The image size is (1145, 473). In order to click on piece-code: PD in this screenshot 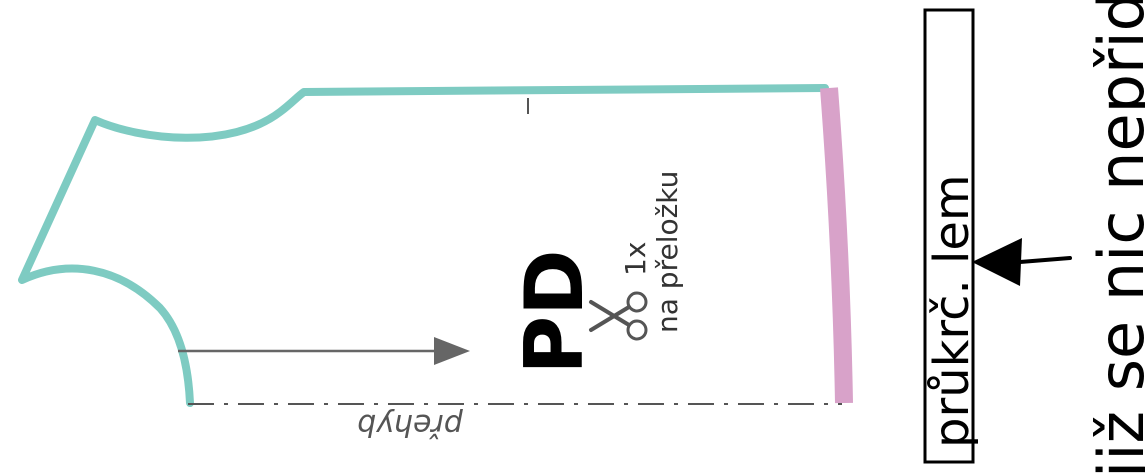, I will do `click(554, 311)`.